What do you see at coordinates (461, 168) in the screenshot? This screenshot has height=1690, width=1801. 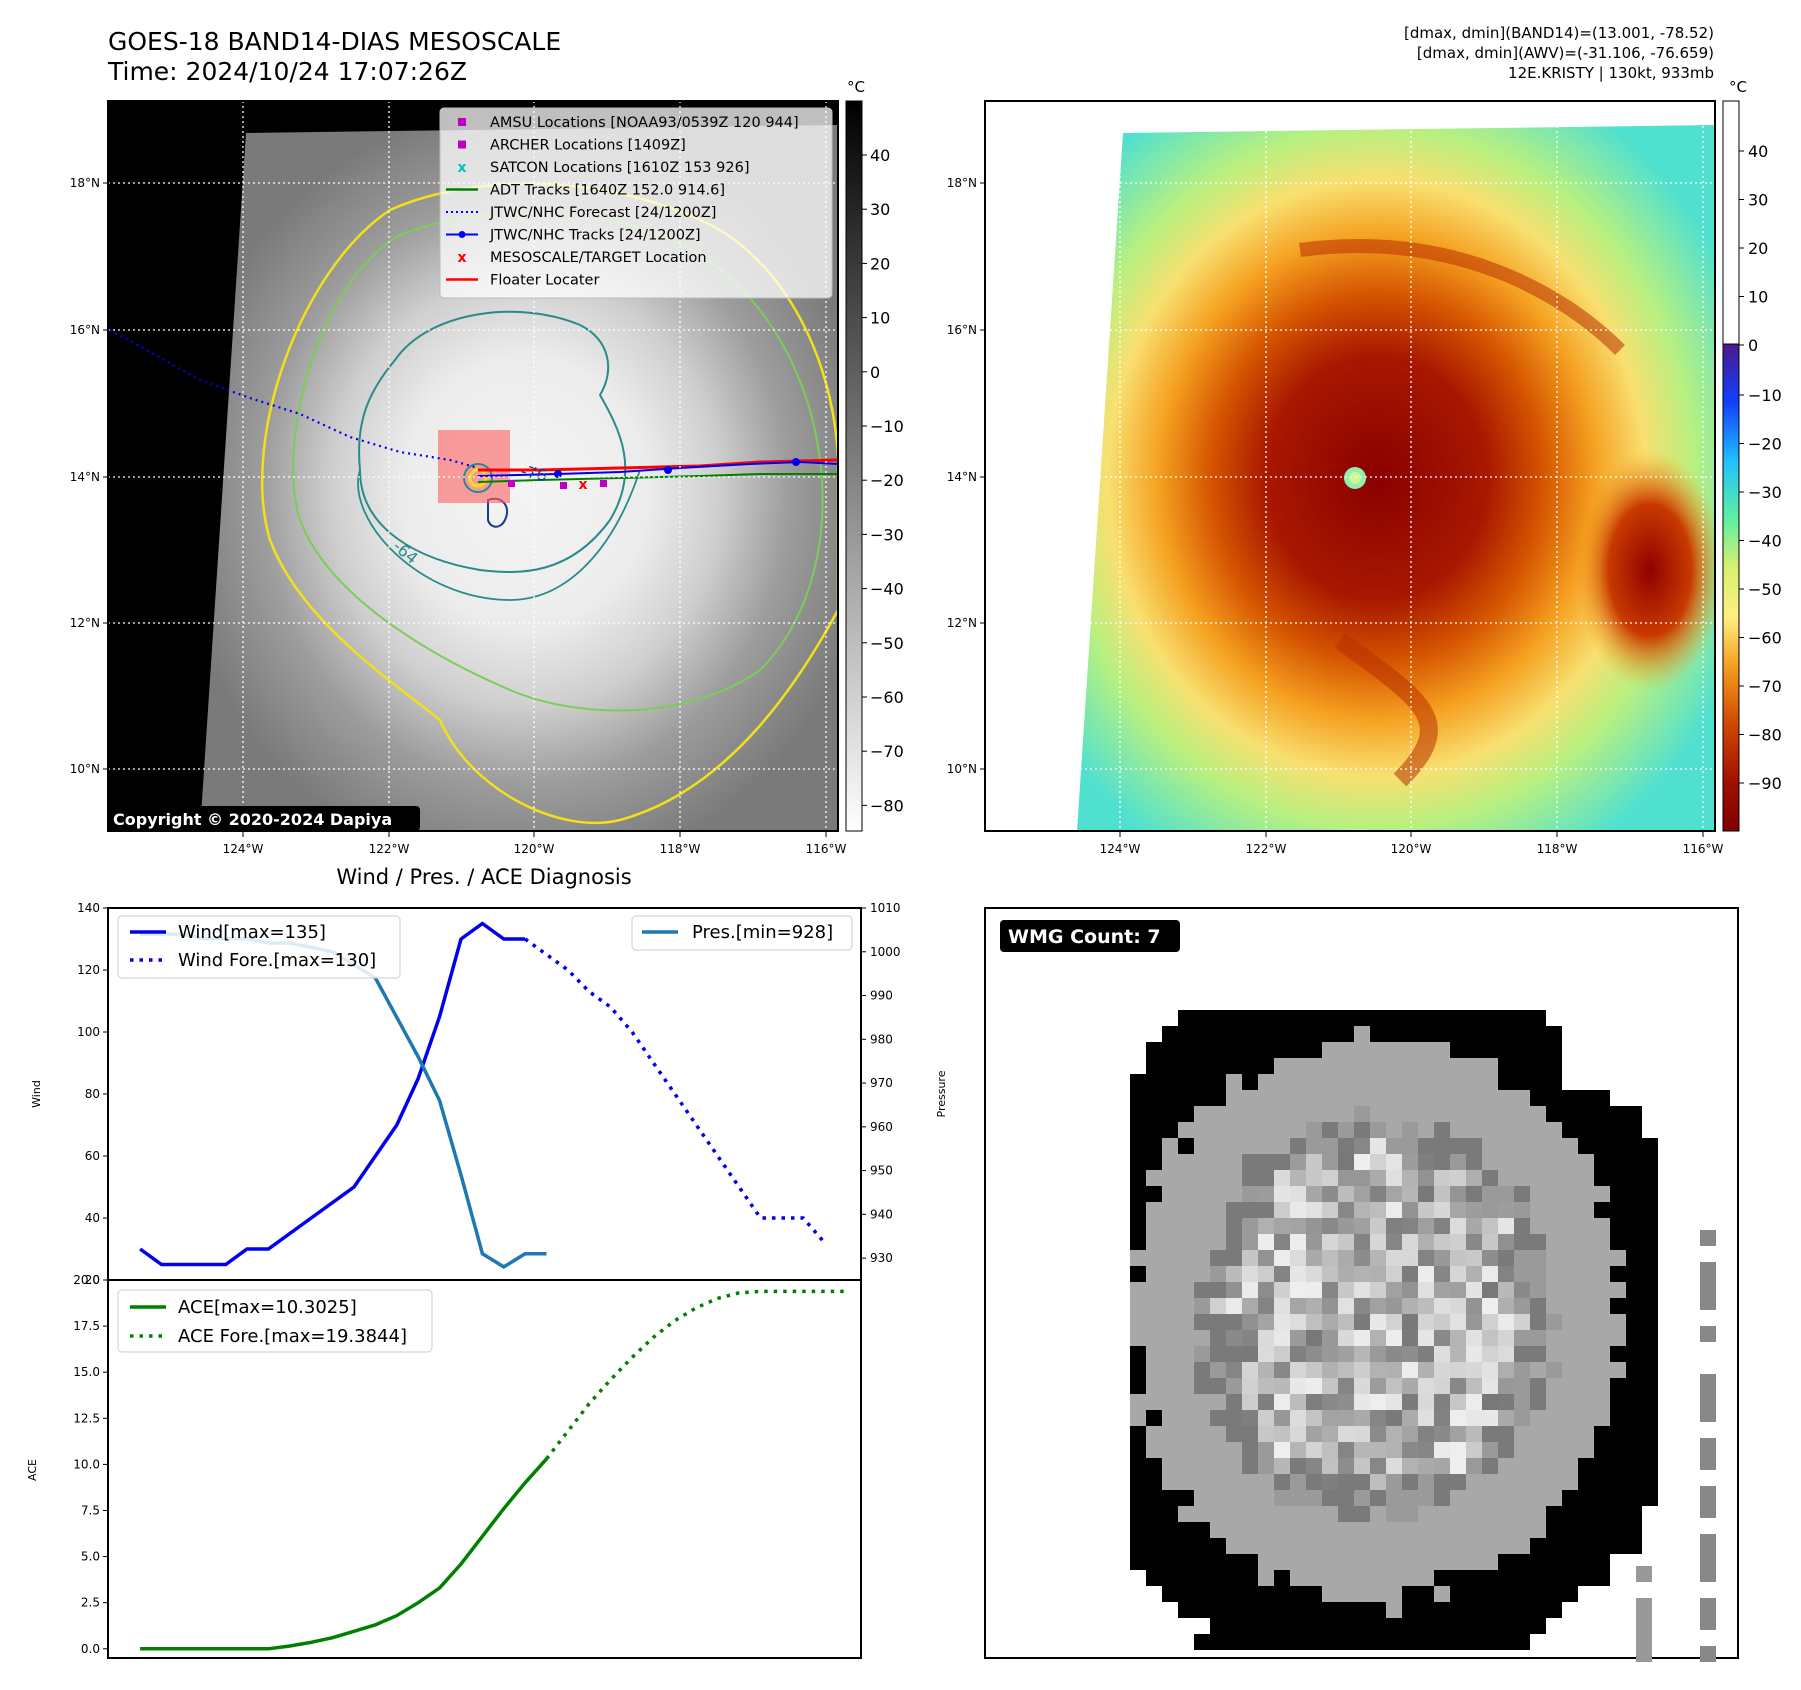 I see `legend-marker: x` at bounding box center [461, 168].